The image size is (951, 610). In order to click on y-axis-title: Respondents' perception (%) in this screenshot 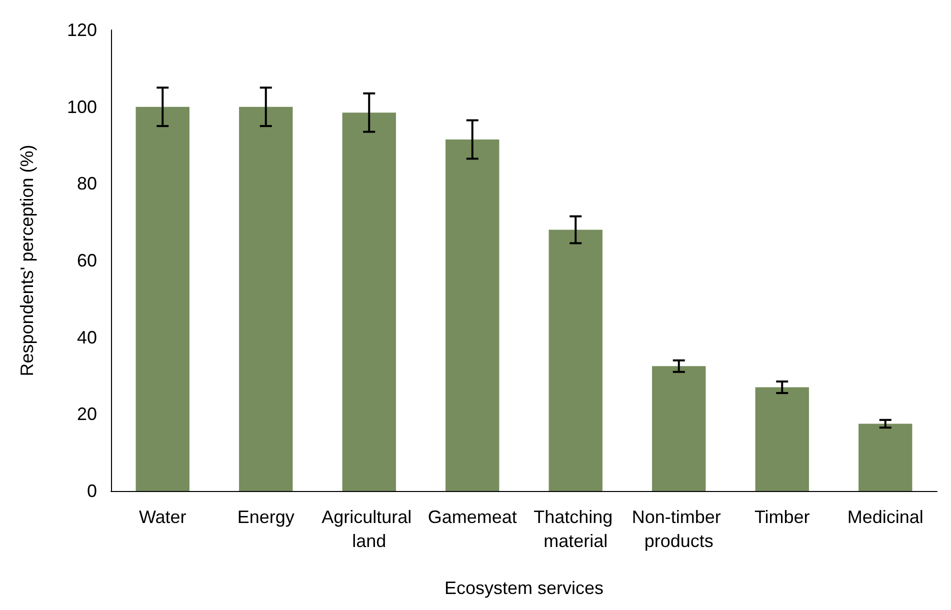, I will do `click(27, 260)`.